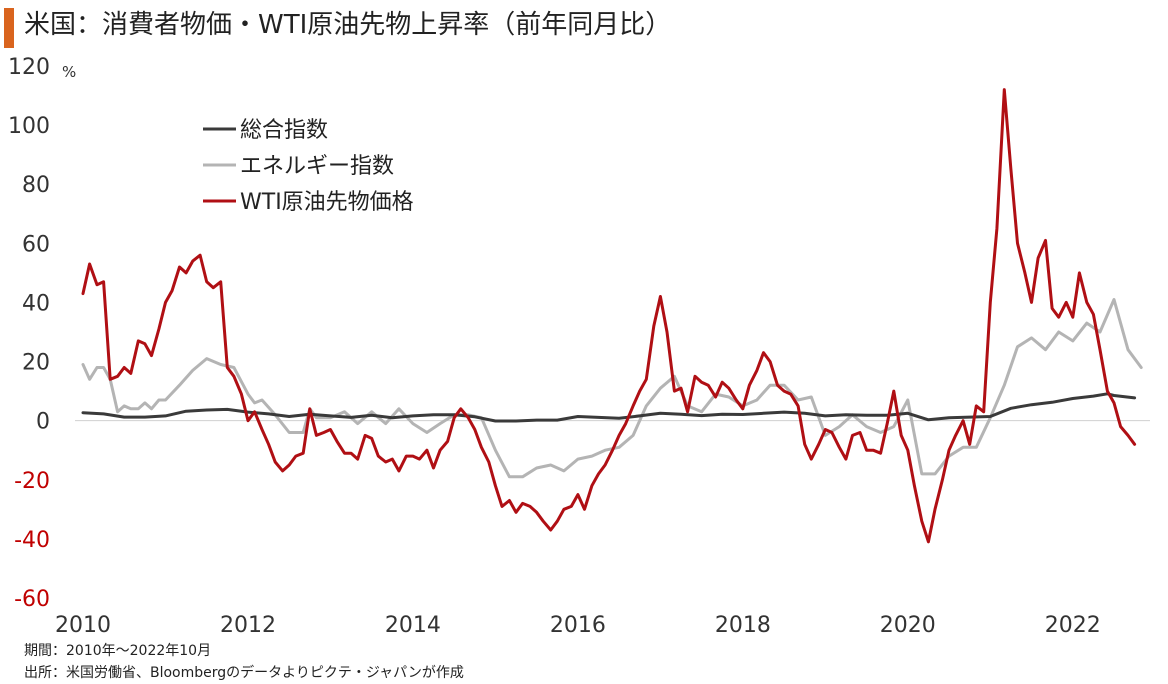  Describe the element at coordinates (36, 303) in the screenshot. I see `y-tick-label: 40` at that location.